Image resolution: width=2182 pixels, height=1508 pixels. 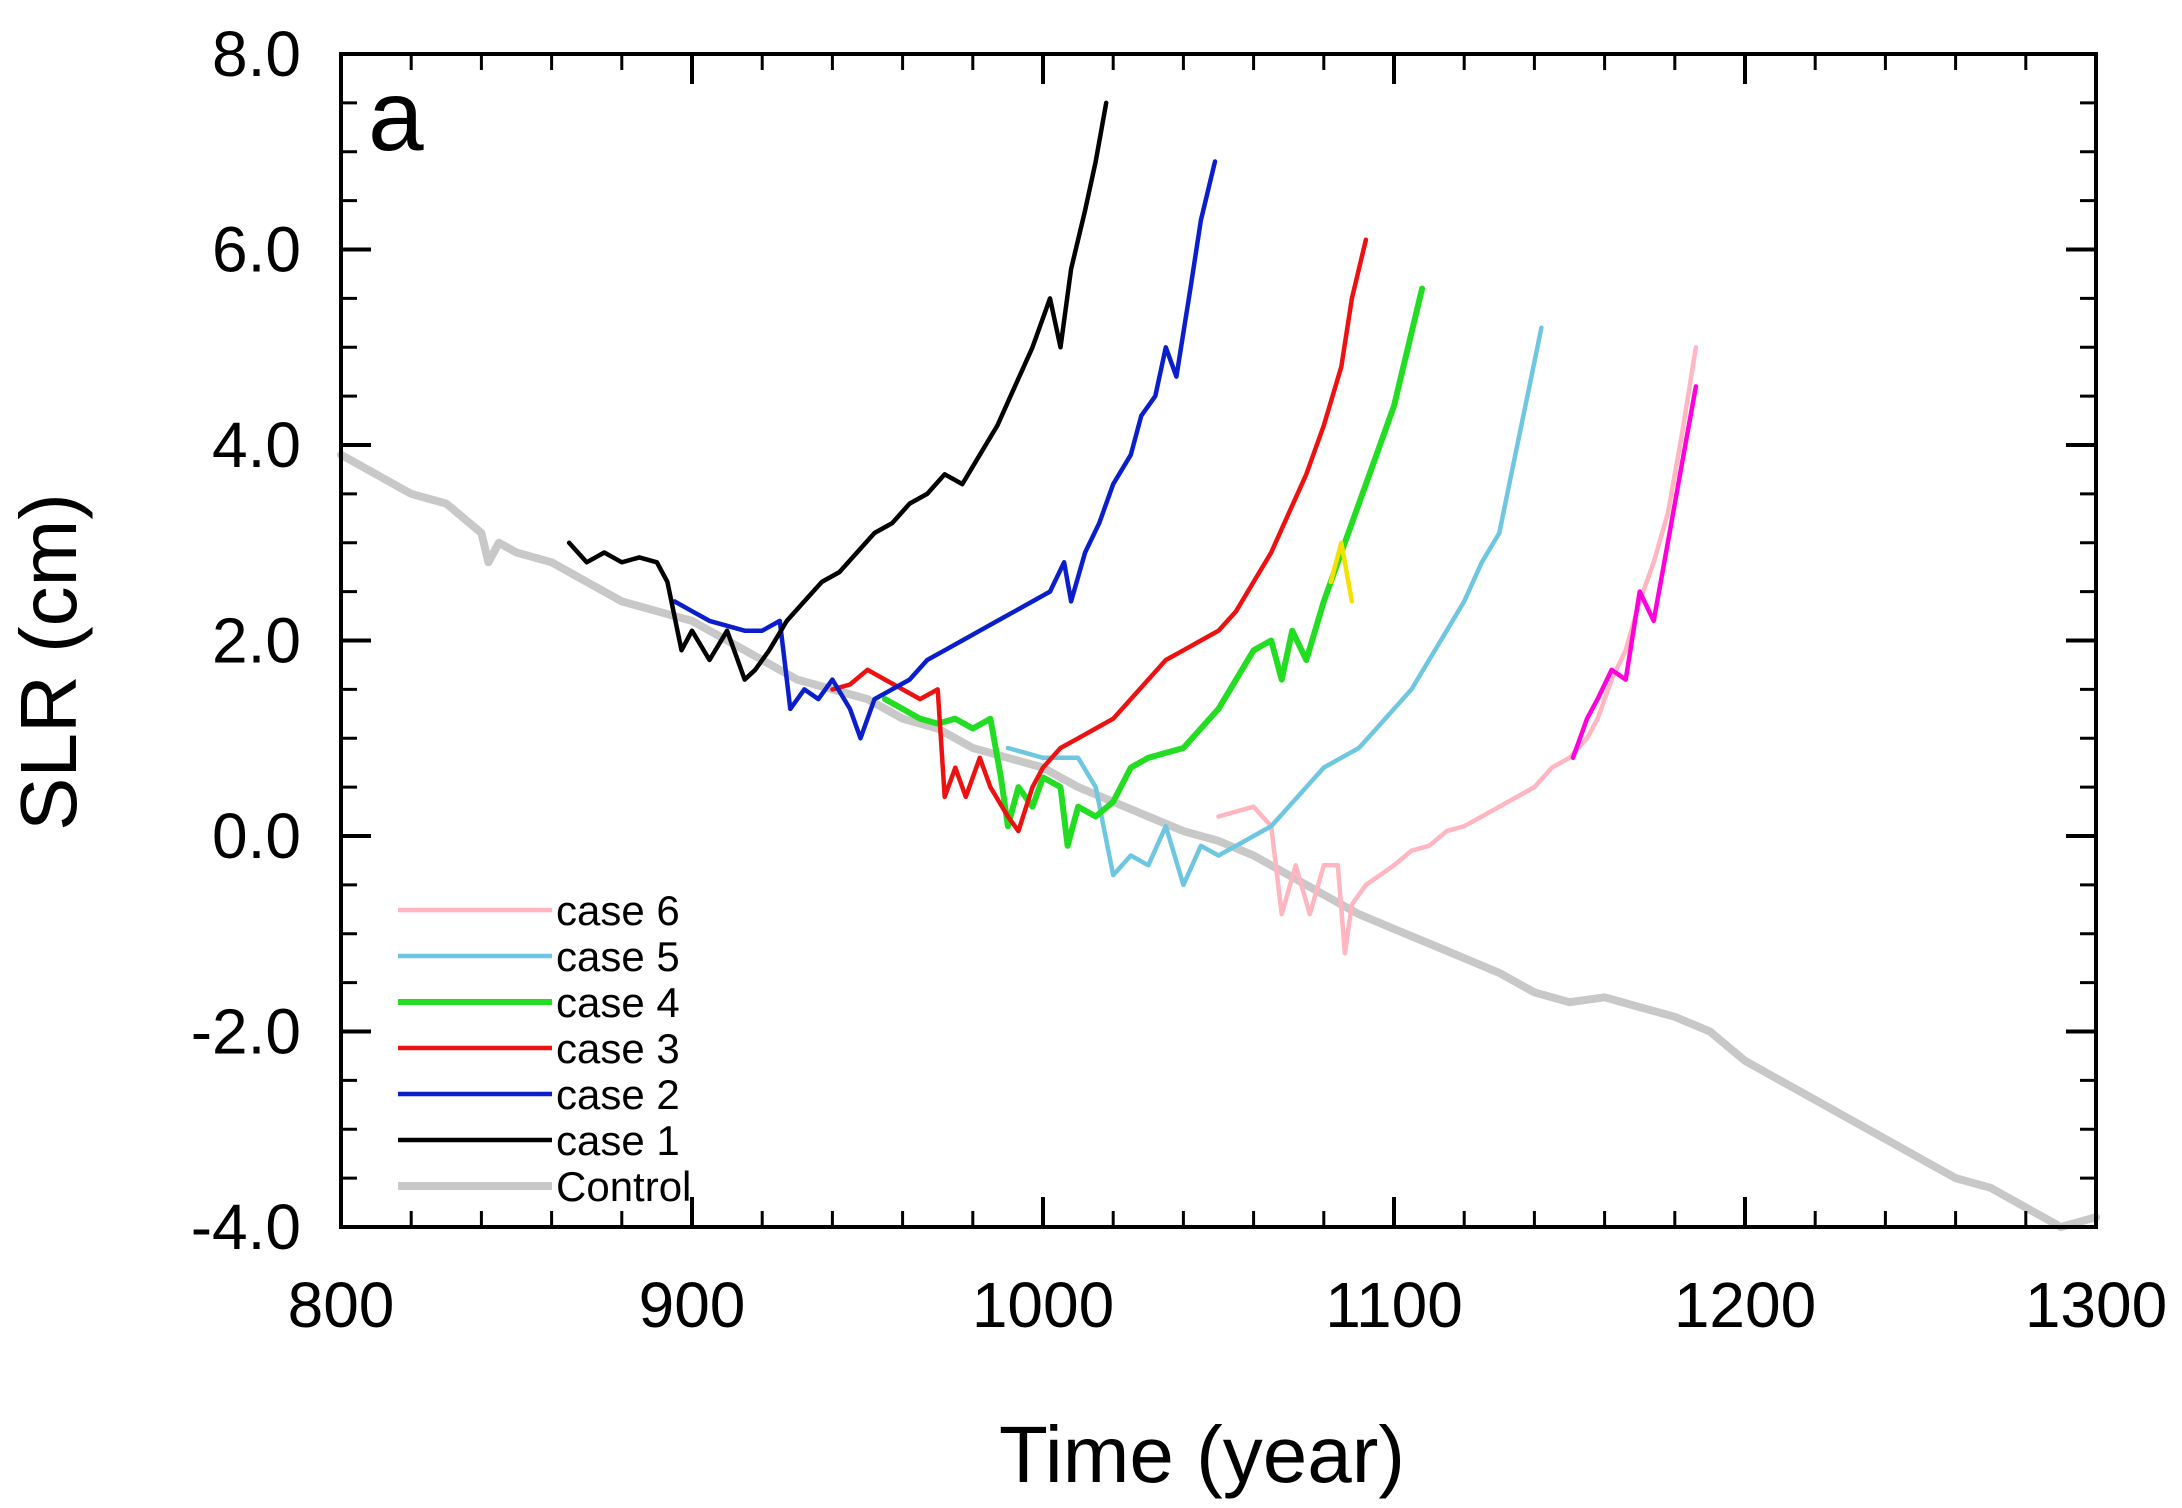 I want to click on y-tick-label: 8.0, so click(x=256, y=54).